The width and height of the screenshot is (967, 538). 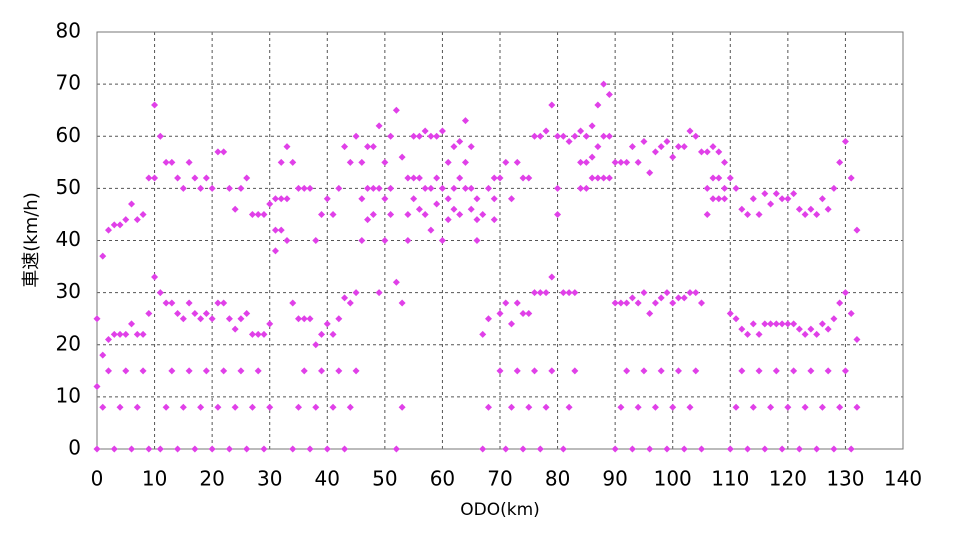 What do you see at coordinates (614, 479) in the screenshot?
I see `x-tick-label: 90` at bounding box center [614, 479].